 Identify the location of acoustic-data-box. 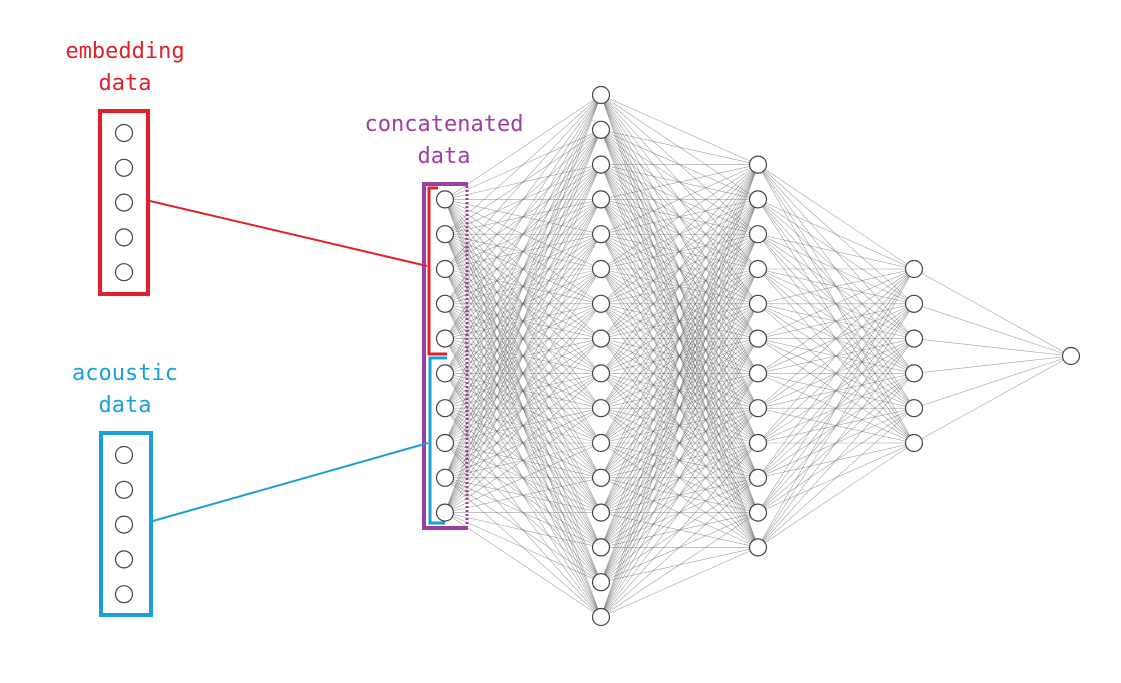
(126, 524).